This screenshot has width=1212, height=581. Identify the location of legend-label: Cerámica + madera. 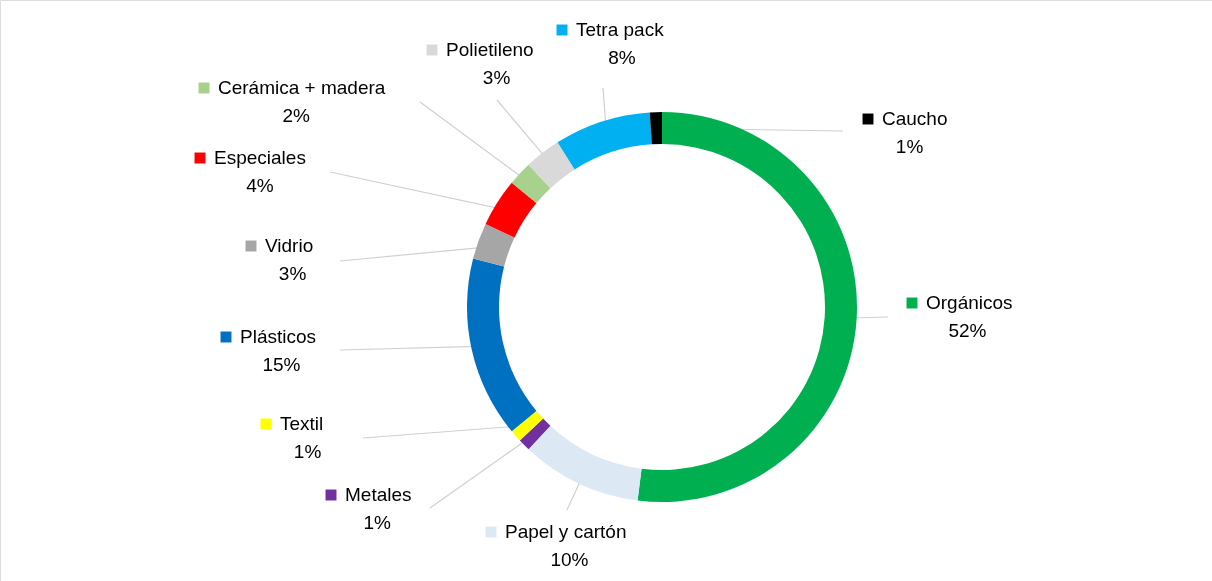
(302, 87).